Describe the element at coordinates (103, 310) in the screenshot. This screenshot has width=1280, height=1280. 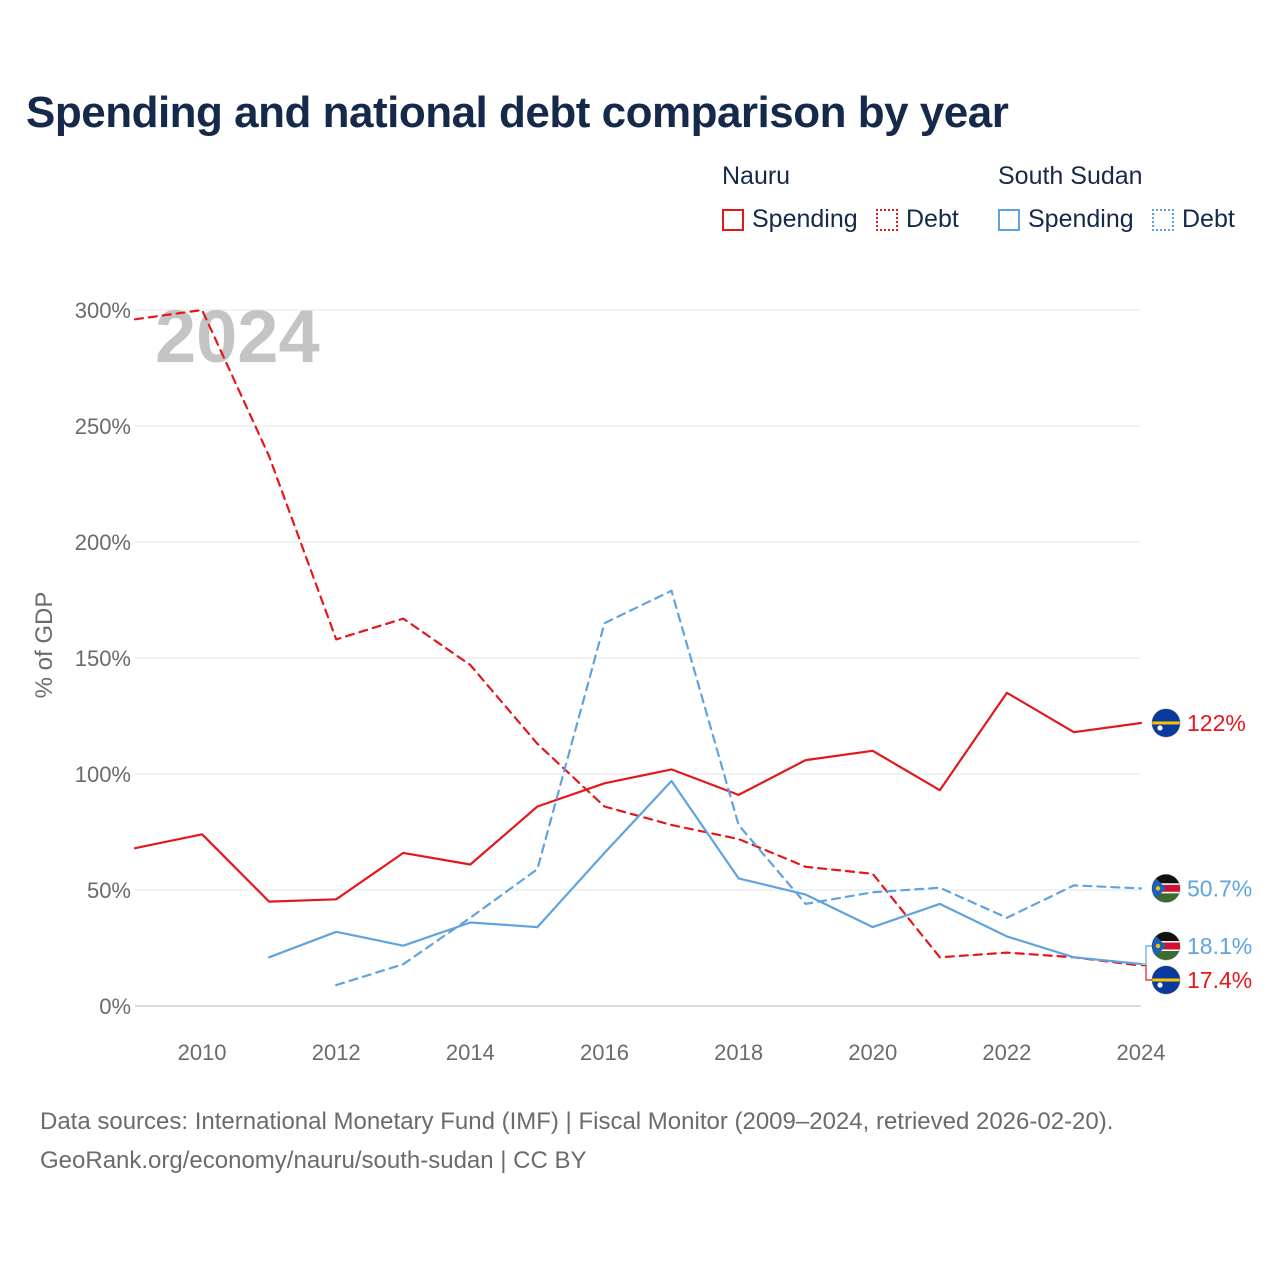
I see `y-tick-label: 300%` at that location.